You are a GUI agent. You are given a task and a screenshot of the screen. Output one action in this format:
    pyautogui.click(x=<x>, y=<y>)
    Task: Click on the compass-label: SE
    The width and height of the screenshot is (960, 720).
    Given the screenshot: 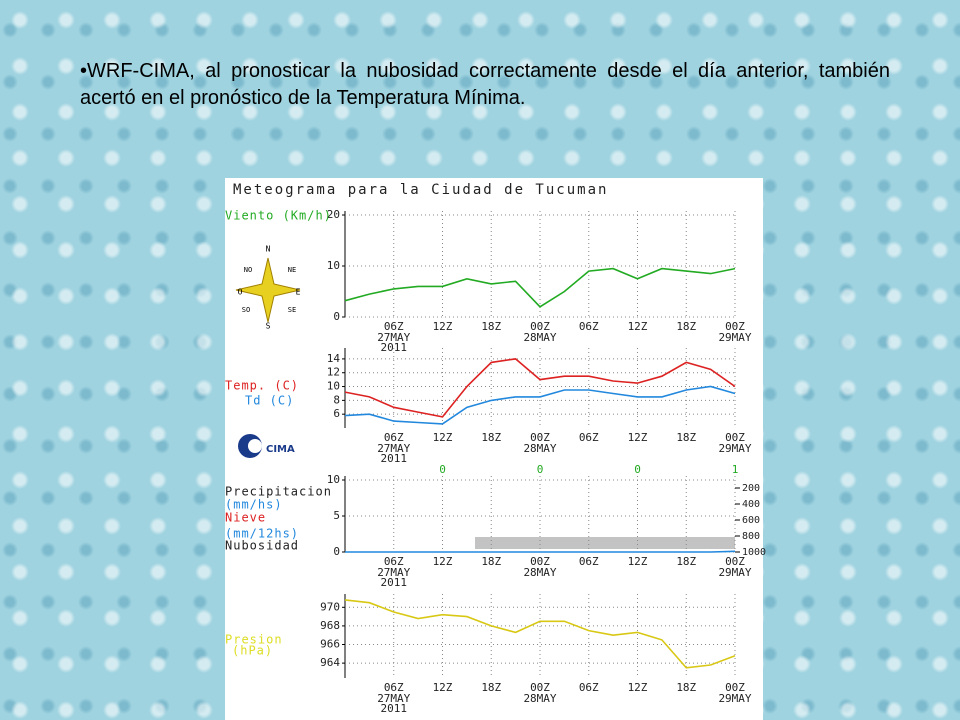 What is the action you would take?
    pyautogui.click(x=292, y=310)
    